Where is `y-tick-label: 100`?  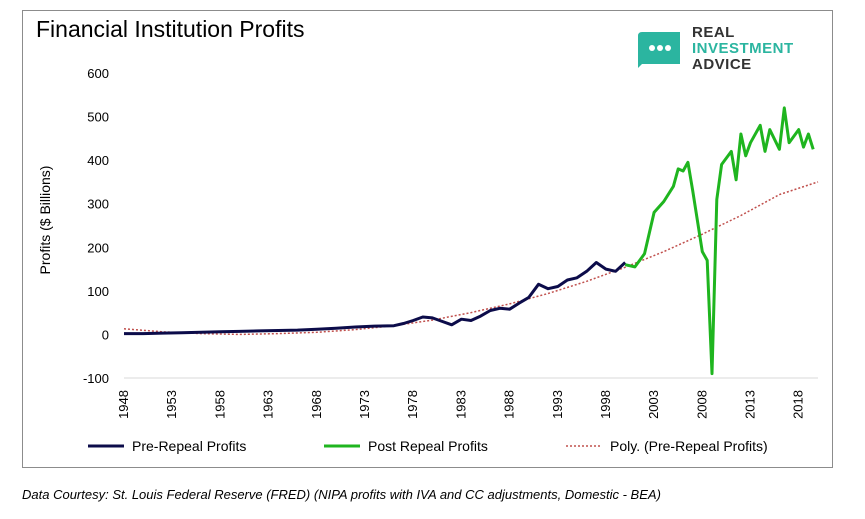 y-tick-label: 100 is located at coordinates (98, 291).